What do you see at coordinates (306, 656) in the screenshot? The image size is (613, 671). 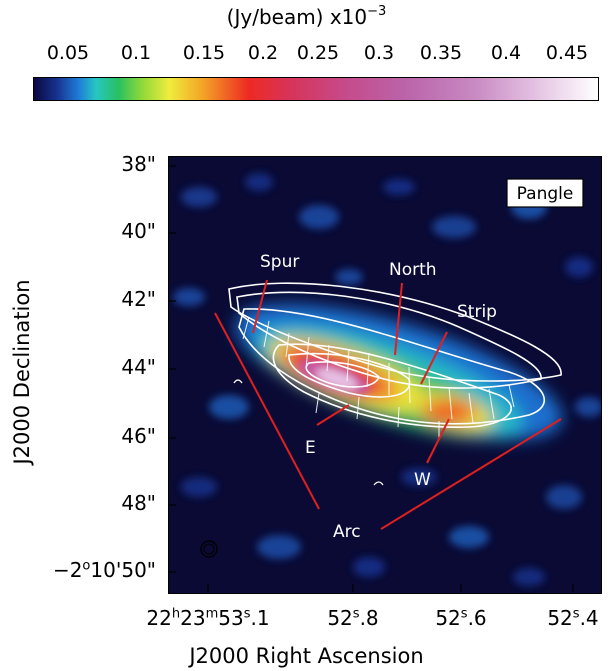 I see `x-axis-label: J2000 Right Ascension` at bounding box center [306, 656].